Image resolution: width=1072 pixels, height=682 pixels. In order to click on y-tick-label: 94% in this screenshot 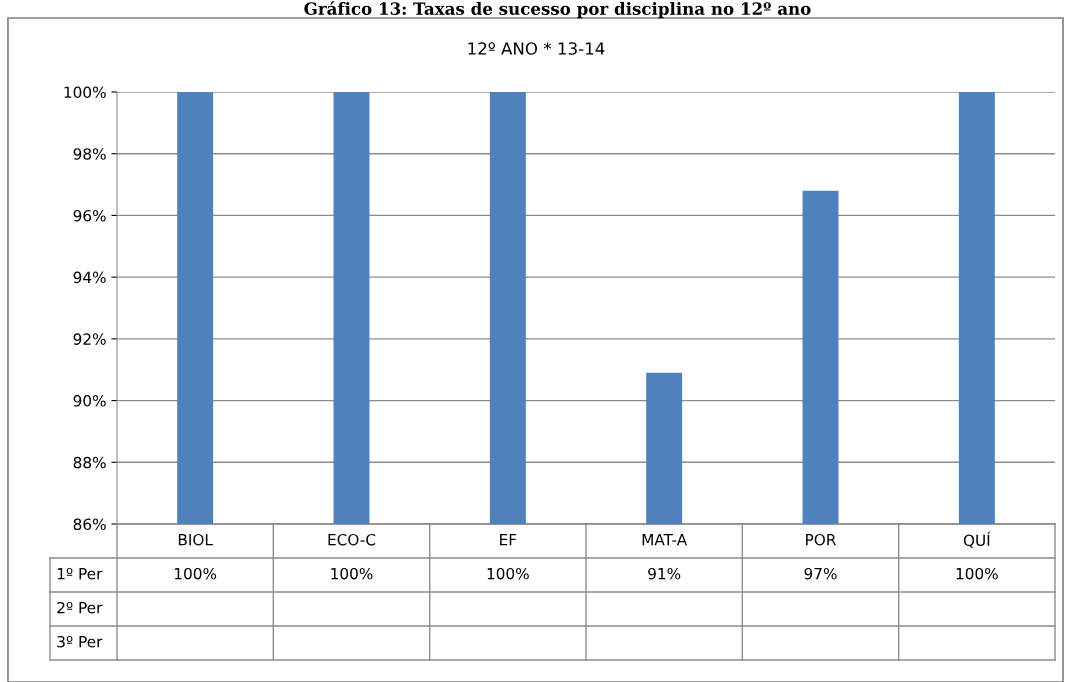, I will do `click(89, 277)`.